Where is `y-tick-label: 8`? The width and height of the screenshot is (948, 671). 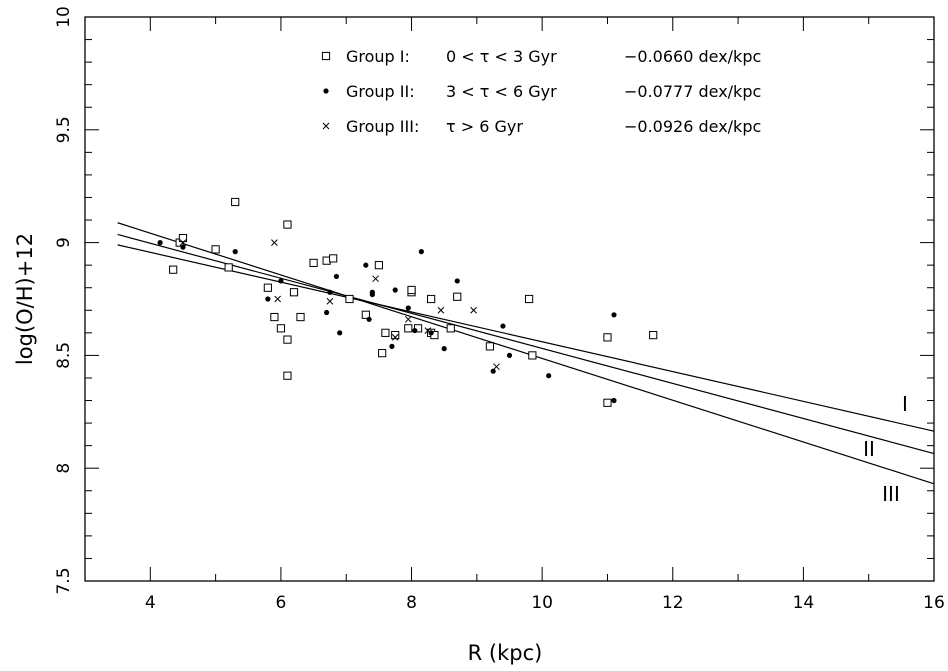 y-tick-label: 8 is located at coordinates (64, 468).